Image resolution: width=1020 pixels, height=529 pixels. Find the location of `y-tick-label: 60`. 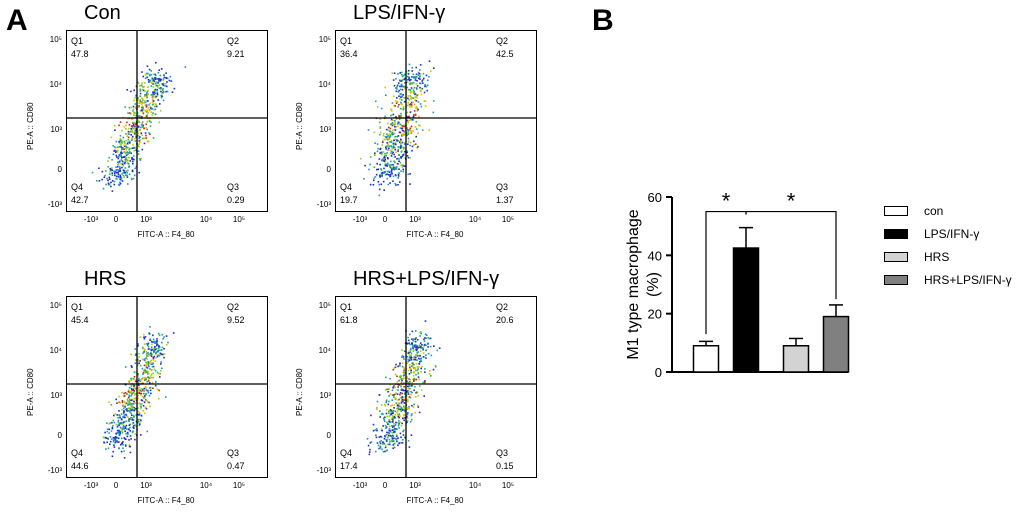

y-tick-label: 60 is located at coordinates (655, 197).